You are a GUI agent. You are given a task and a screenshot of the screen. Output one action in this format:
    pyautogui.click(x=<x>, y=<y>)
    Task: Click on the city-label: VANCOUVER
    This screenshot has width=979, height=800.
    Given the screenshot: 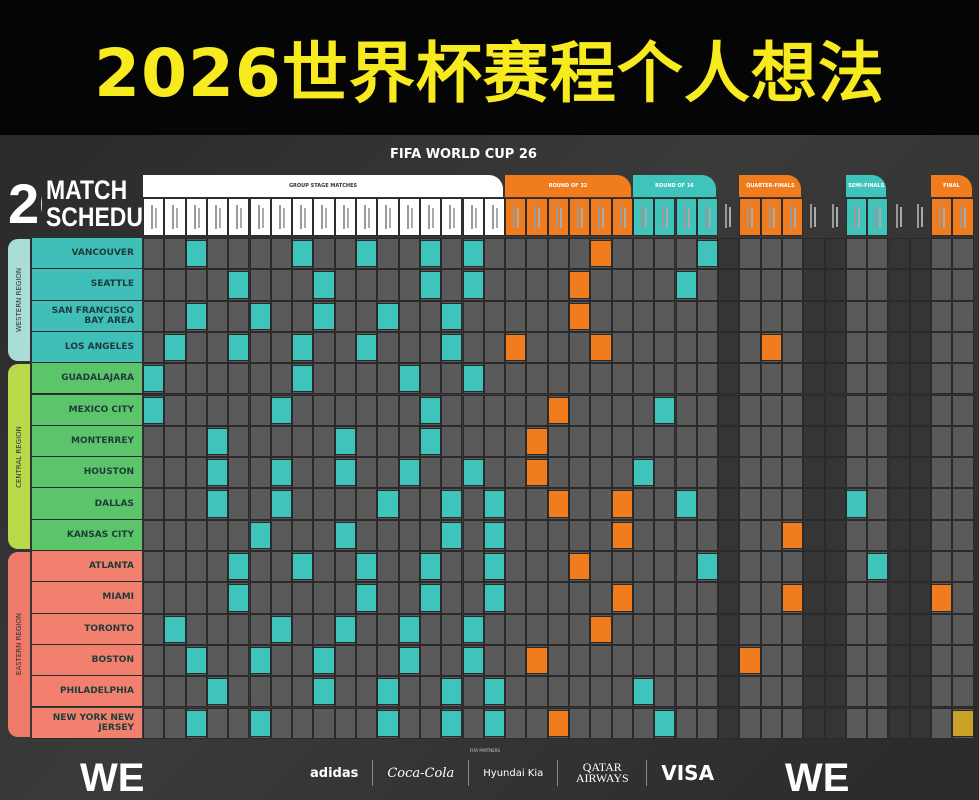 What is the action you would take?
    pyautogui.click(x=87, y=254)
    